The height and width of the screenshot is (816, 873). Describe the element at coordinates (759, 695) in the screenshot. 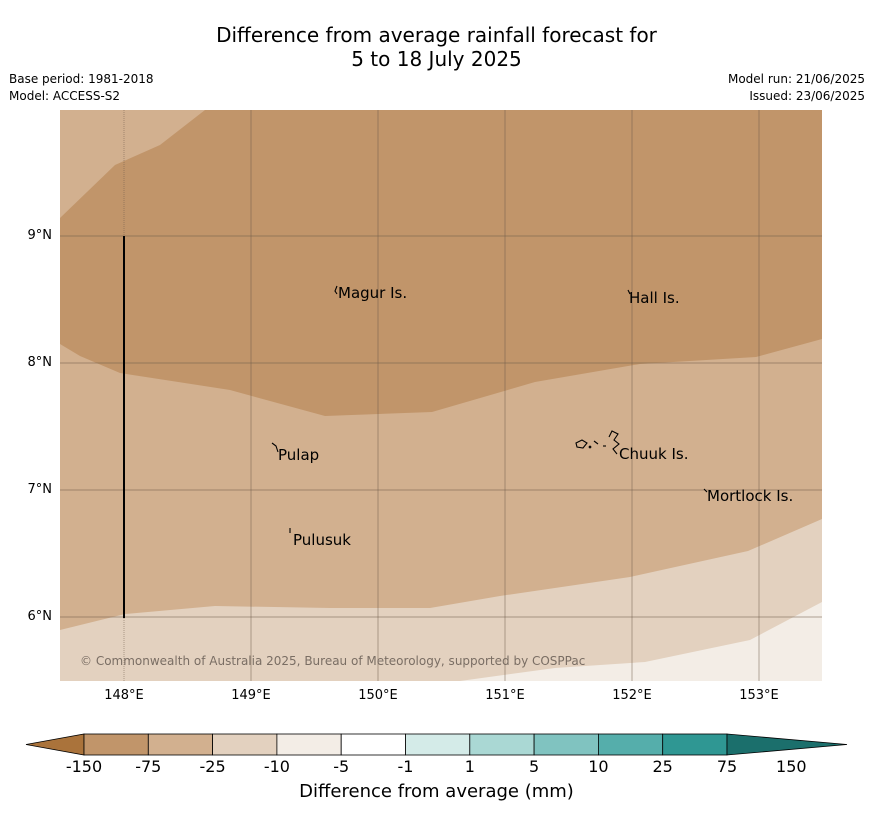

I see `lon-label-153e: 153°E` at that location.